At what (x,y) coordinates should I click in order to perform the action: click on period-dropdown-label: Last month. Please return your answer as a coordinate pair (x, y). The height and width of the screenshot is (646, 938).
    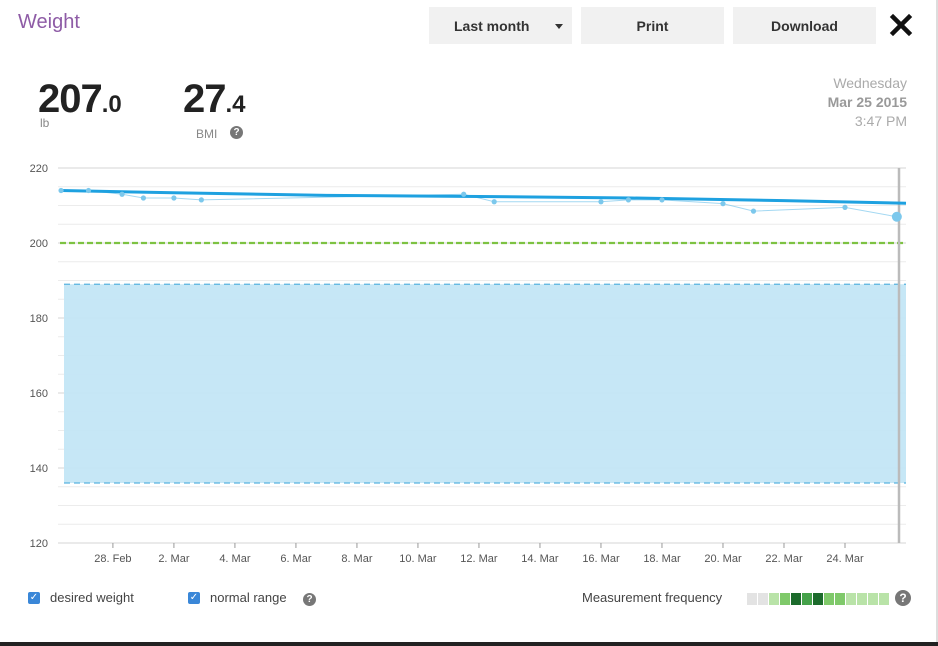
    Looking at the image, I should click on (492, 25).